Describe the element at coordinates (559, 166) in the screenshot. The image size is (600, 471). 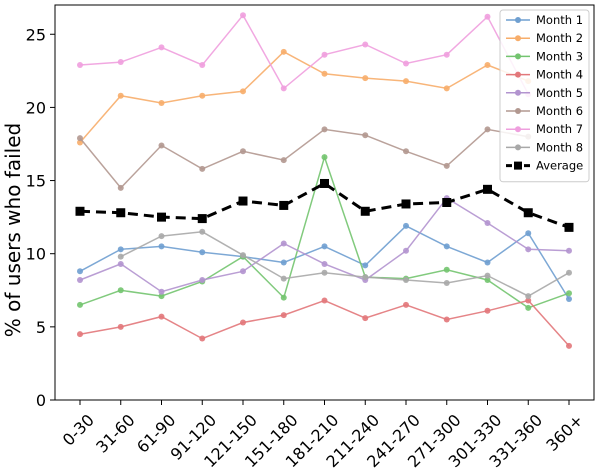
I see `legend-label: Average` at that location.